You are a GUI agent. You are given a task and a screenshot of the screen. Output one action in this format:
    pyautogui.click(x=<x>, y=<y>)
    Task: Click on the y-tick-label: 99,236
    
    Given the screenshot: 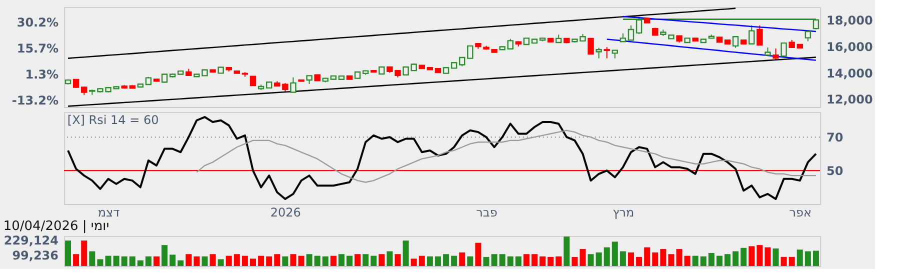 What is the action you would take?
    pyautogui.click(x=35, y=255)
    